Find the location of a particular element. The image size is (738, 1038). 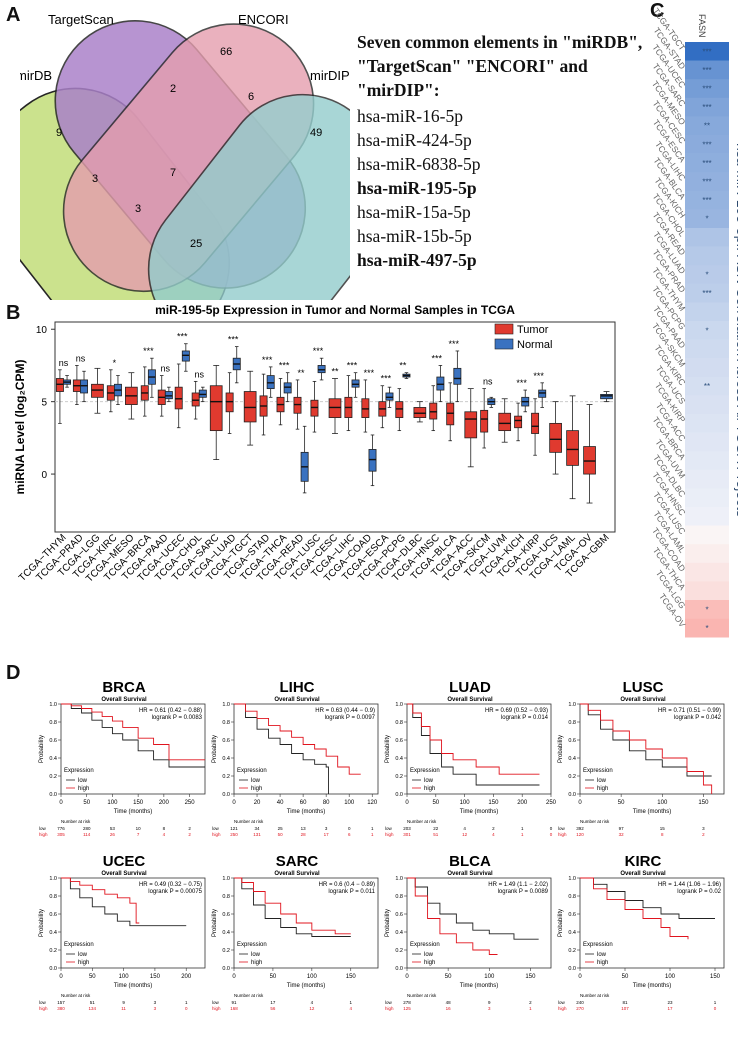

km-subtitle: Overall Survival is located at coordinates (470, 874).